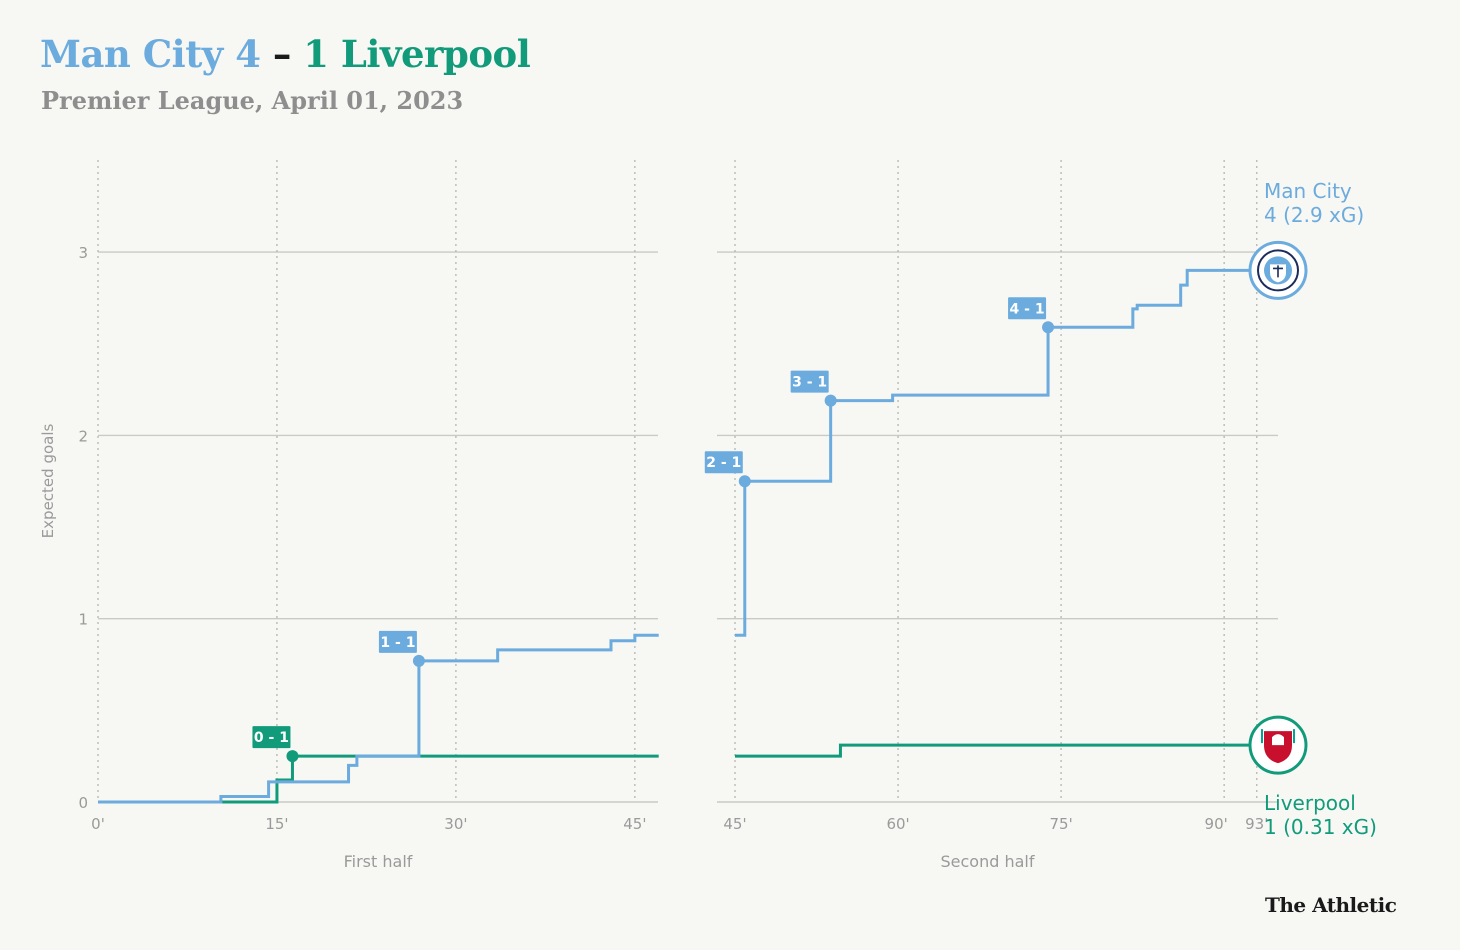 The width and height of the screenshot is (1460, 950). I want to click on goal-label: 3 - 1, so click(809, 383).